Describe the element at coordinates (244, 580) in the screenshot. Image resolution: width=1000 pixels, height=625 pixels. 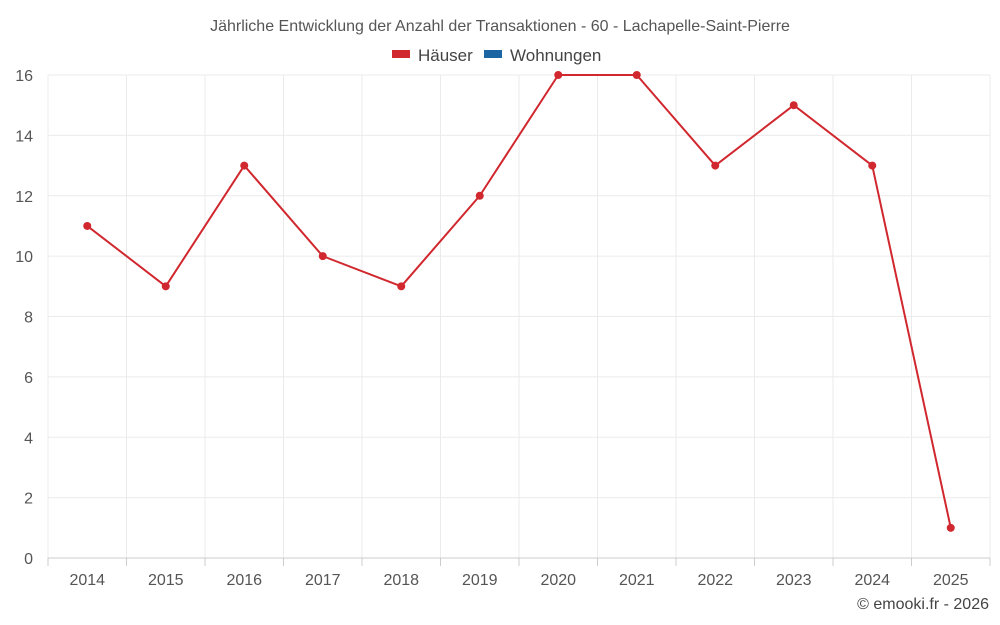
I see `x-tick-label-2016: 2016` at that location.